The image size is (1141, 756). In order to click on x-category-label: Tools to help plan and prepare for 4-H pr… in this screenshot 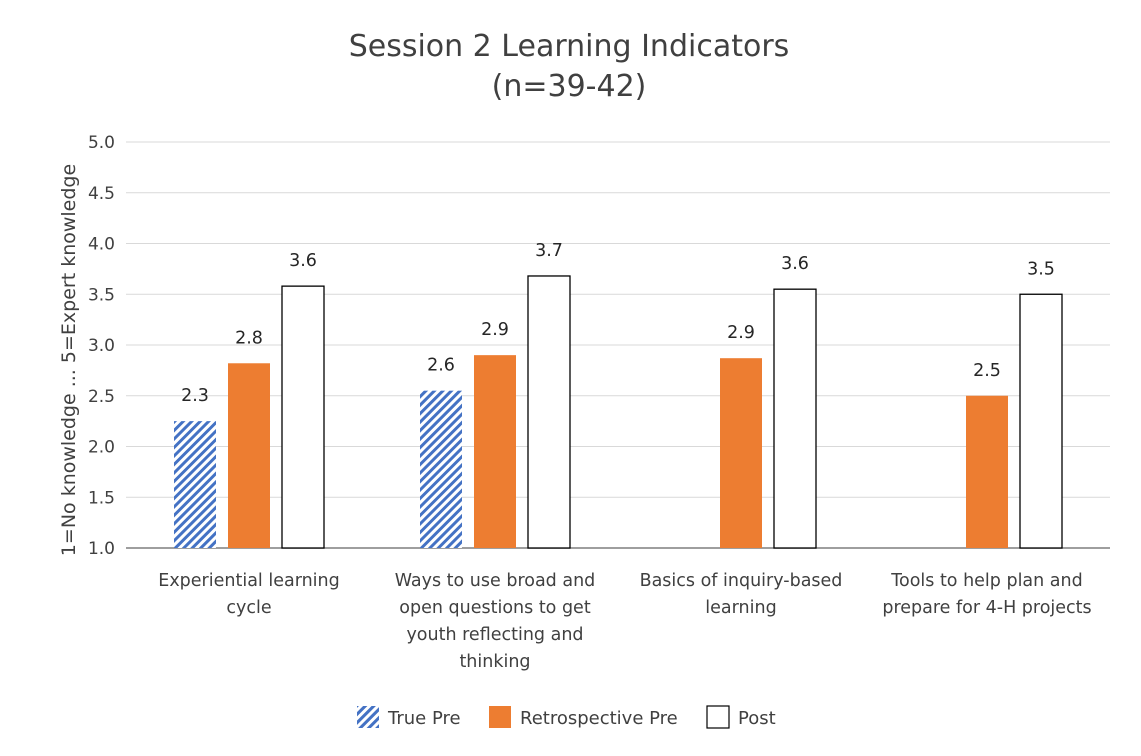, I will do `click(986, 594)`.